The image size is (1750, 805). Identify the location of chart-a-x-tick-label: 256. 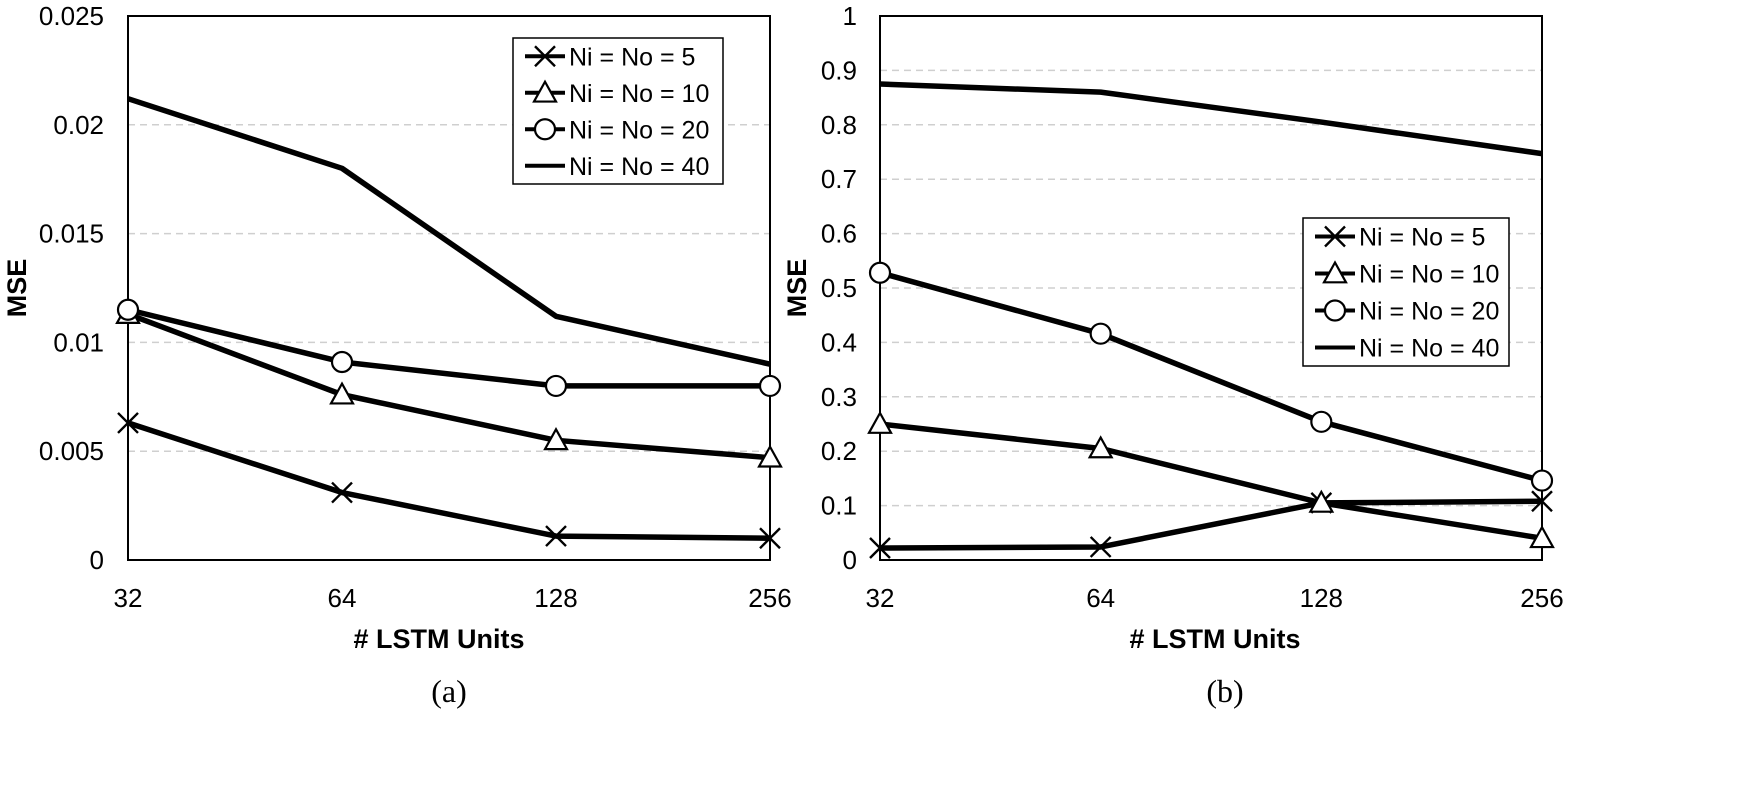
(769, 598).